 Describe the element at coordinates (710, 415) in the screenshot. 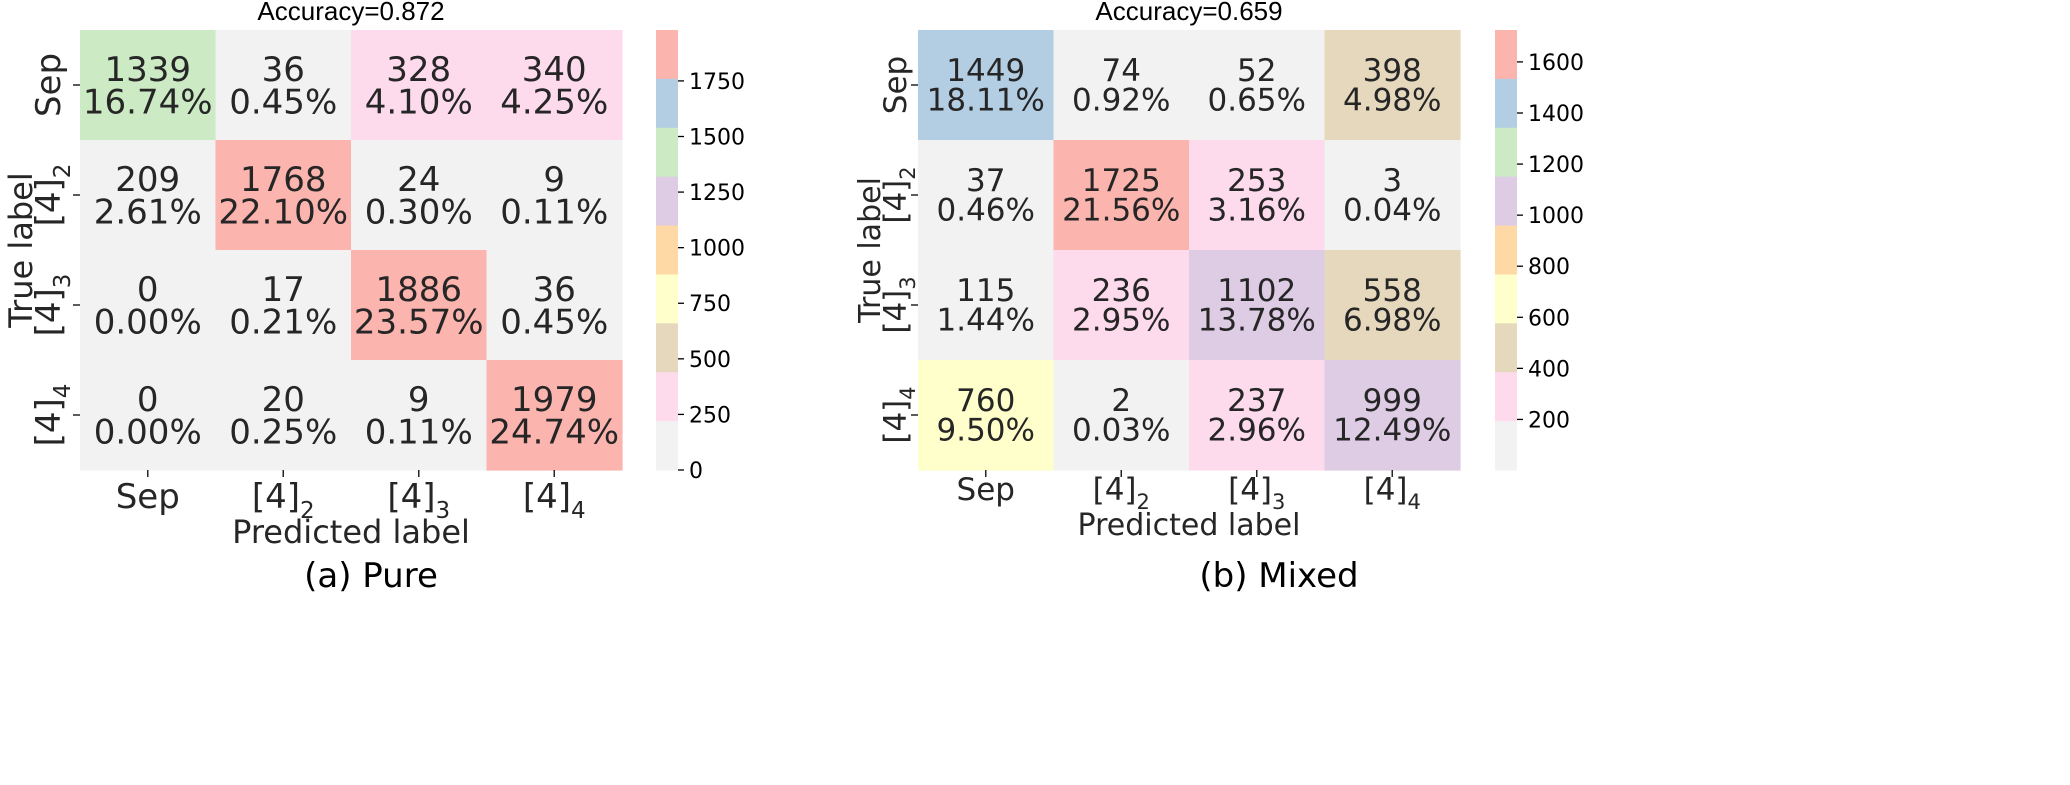

I see `colorbar-tick-label: 250` at that location.